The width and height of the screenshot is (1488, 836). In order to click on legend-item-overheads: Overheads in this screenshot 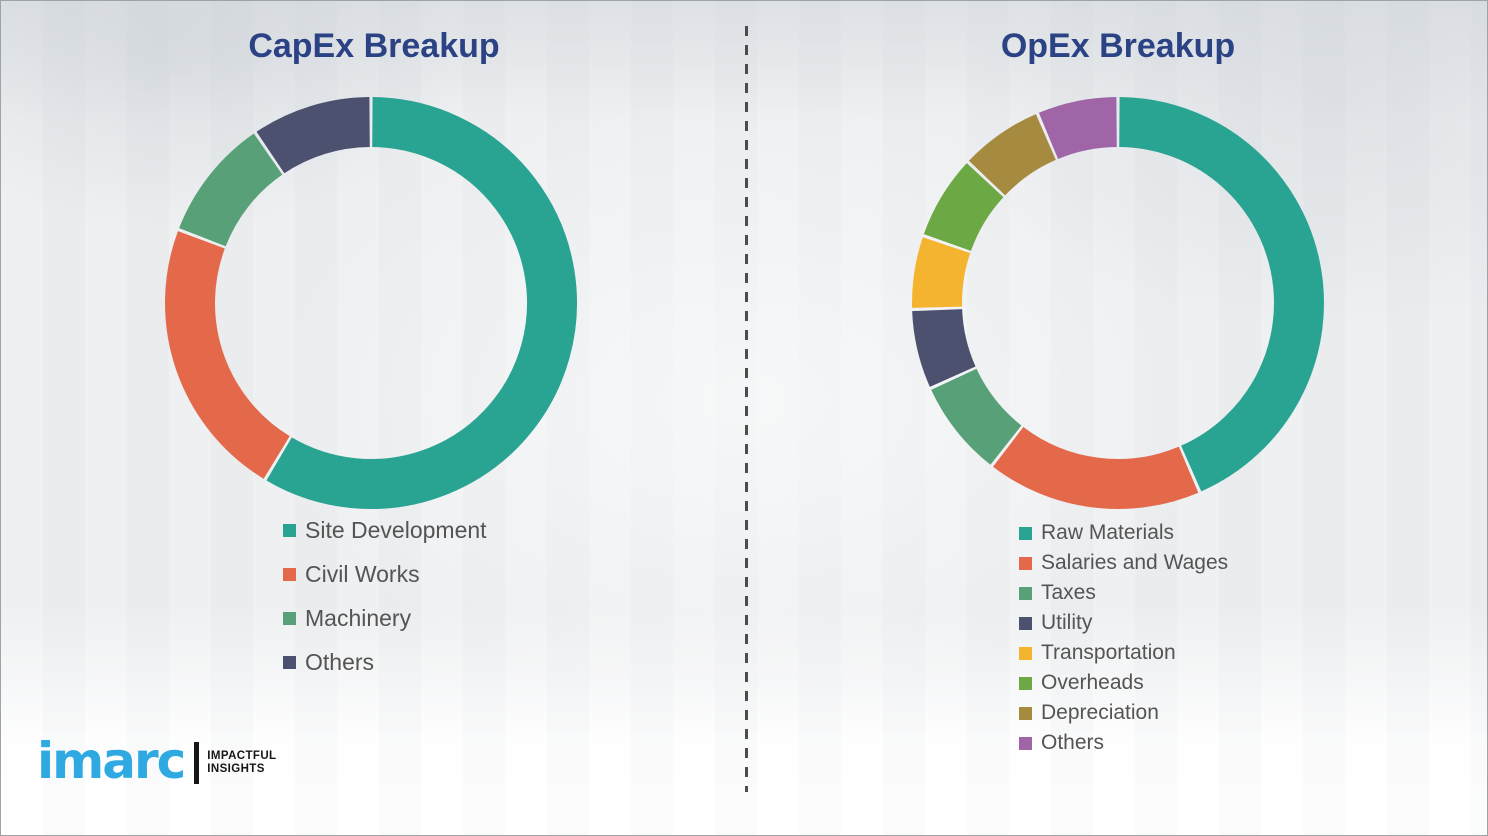, I will do `click(1123, 683)`.